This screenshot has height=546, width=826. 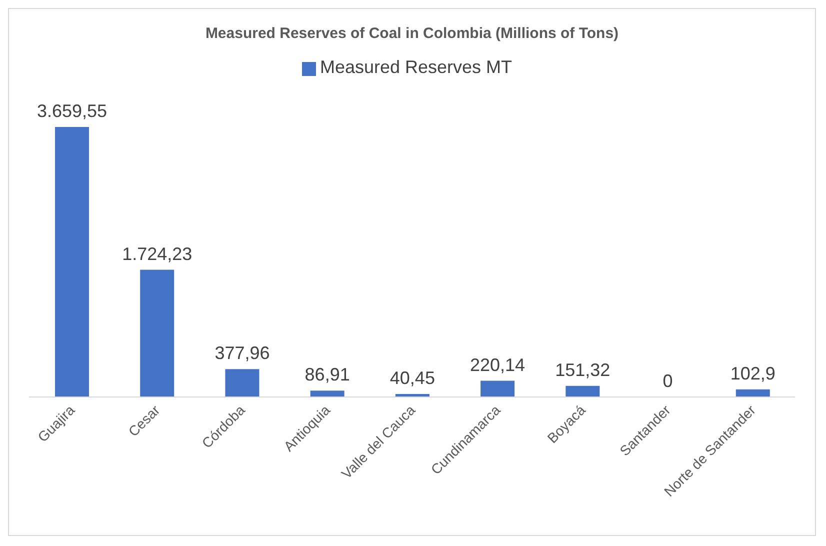 What do you see at coordinates (753, 373) in the screenshot?
I see `data-label: 102,9` at bounding box center [753, 373].